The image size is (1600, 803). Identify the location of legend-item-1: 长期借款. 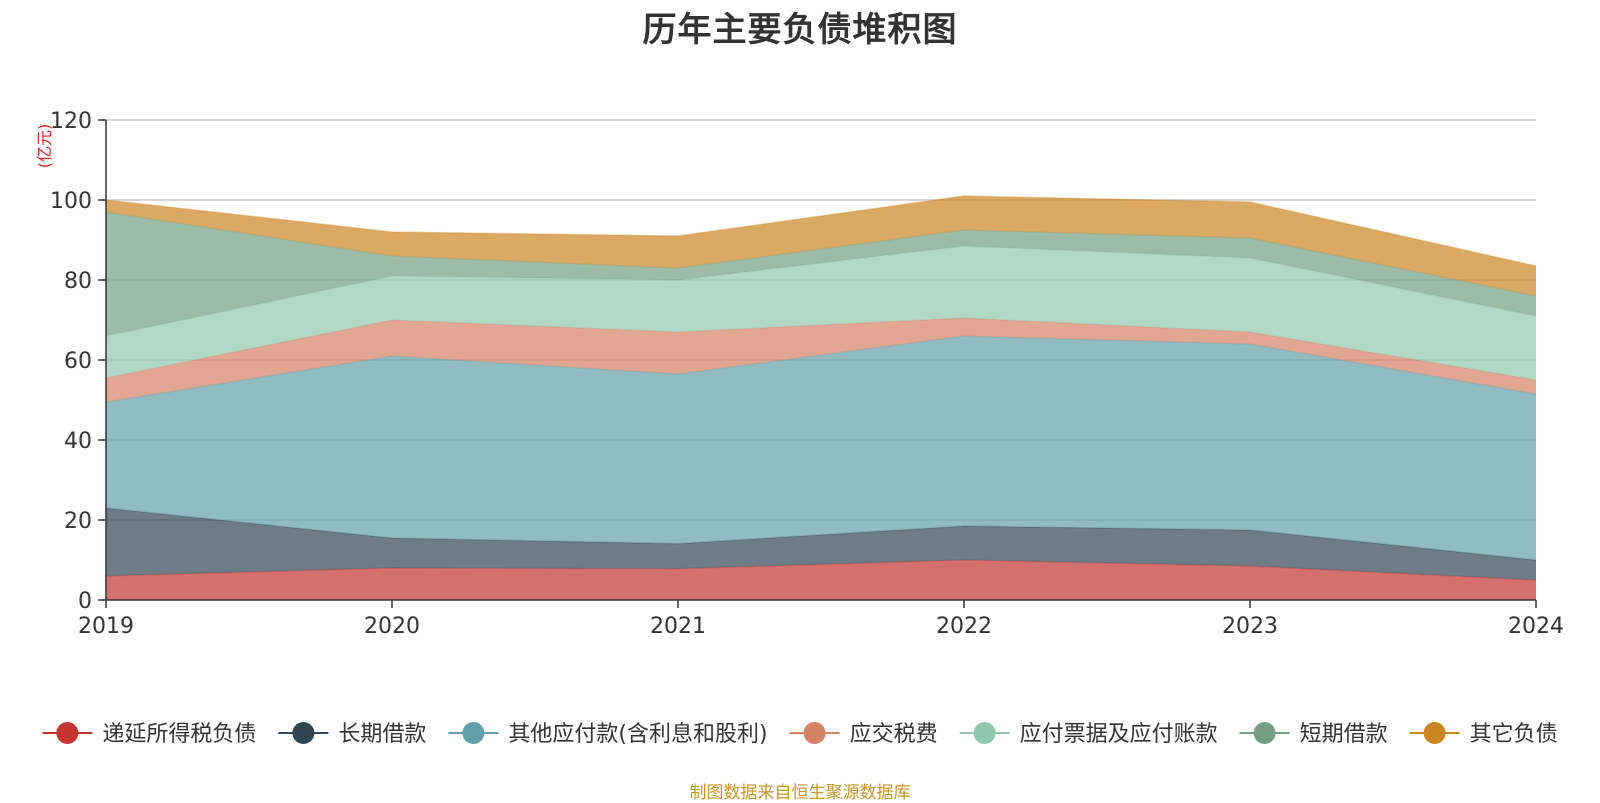
(352, 734).